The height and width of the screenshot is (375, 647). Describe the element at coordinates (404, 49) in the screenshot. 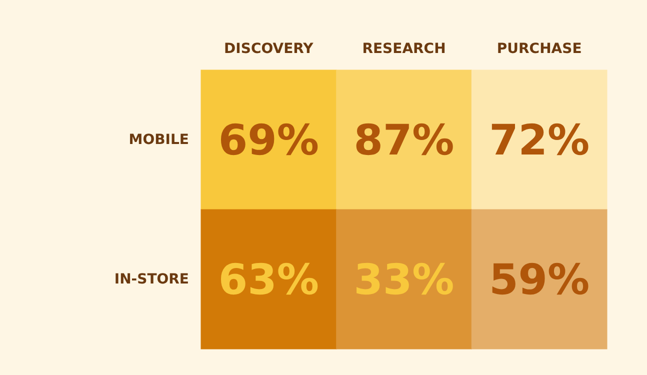

I see `x-tick-label: RESEARCH` at that location.